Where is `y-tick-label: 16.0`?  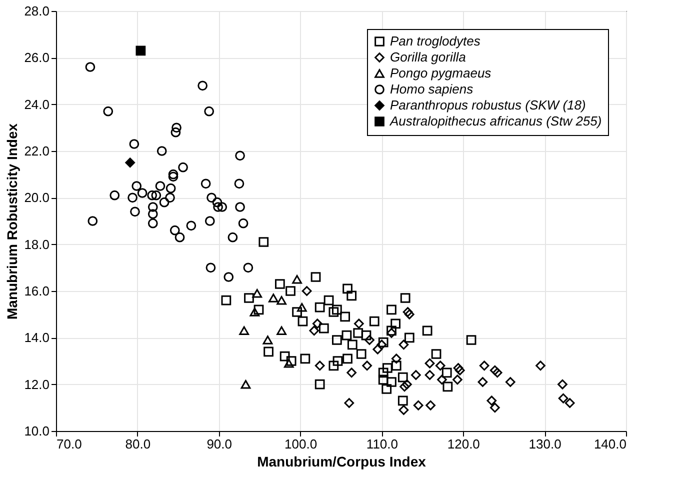
y-tick-label: 16.0 is located at coordinates (37, 291).